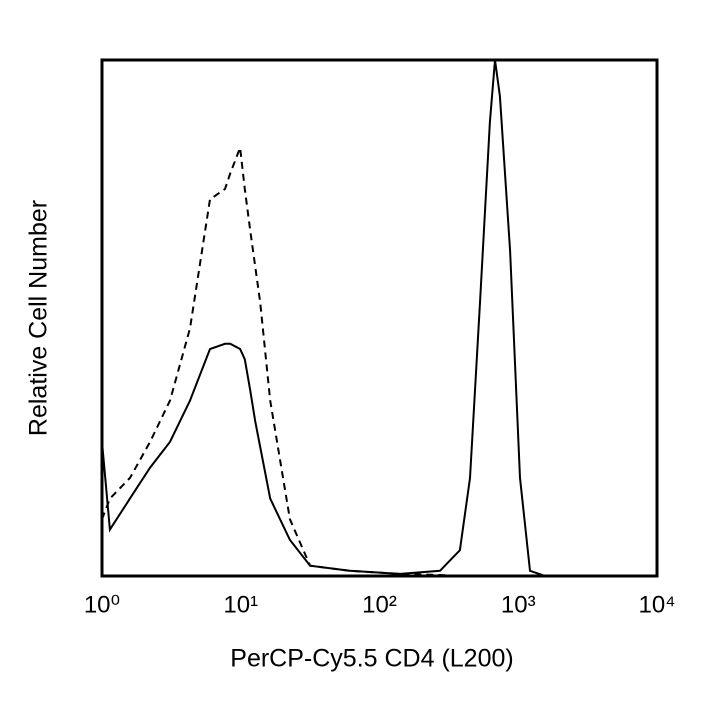 Image resolution: width=720 pixels, height=720 pixels. Describe the element at coordinates (39, 318) in the screenshot. I see `y-axis-label: Relative Cell Number` at that location.